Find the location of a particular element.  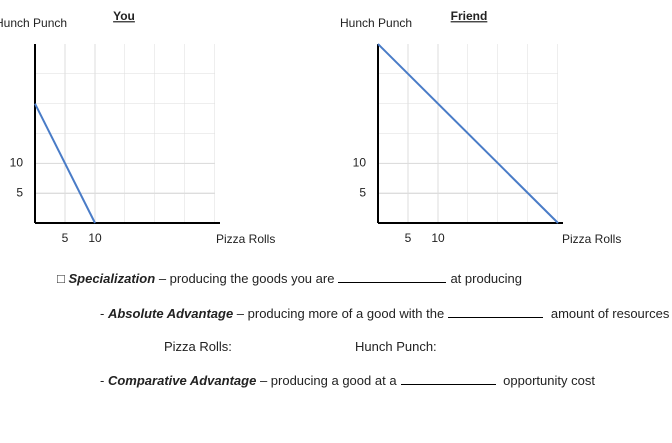

definition: – producing more of a good with the is located at coordinates (340, 313).